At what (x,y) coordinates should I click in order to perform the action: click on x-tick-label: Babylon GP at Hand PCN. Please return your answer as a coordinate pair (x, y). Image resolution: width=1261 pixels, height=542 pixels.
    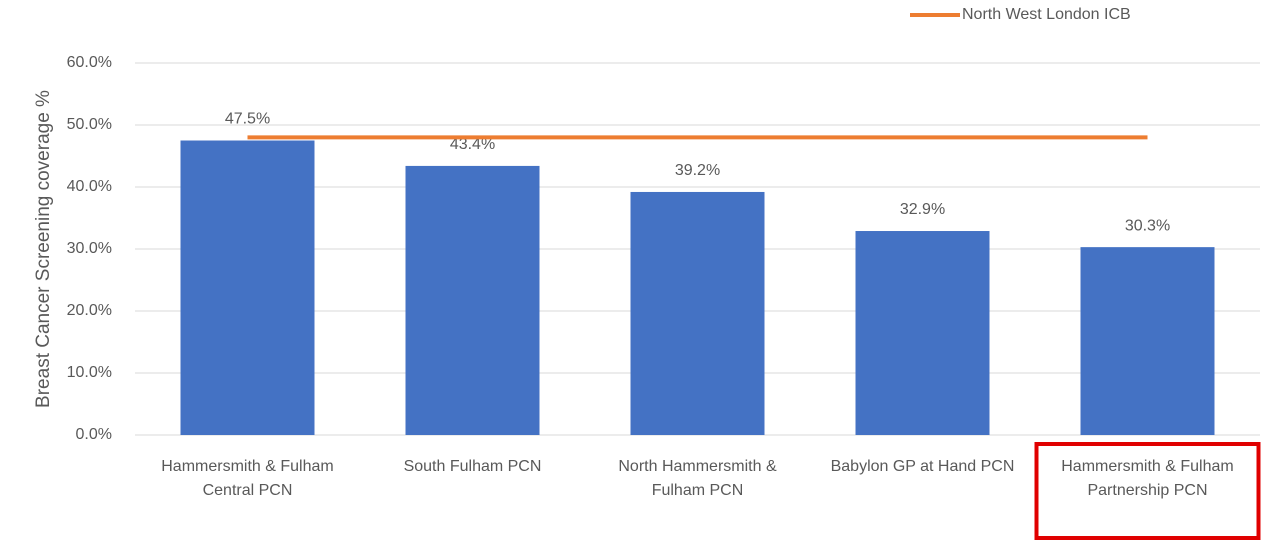
    Looking at the image, I should click on (922, 466).